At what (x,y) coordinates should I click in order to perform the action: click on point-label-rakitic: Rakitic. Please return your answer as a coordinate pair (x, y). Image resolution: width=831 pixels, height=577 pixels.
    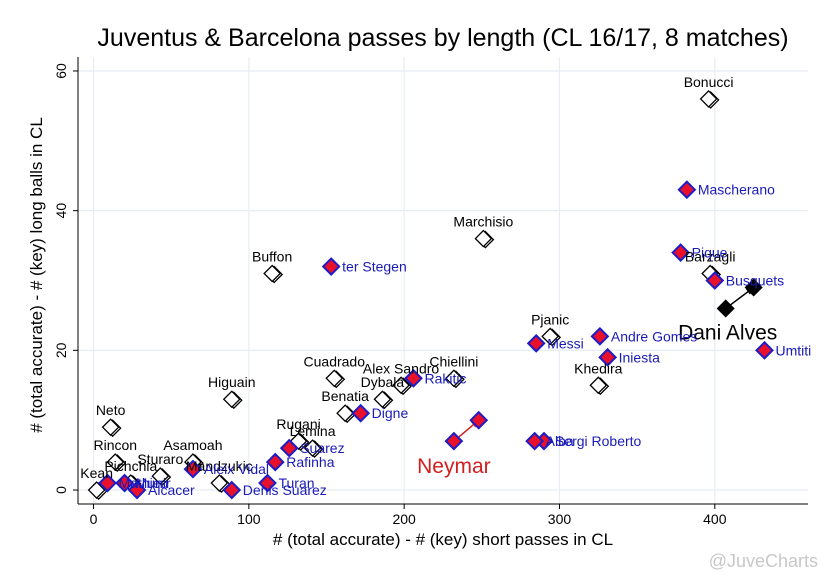
    Looking at the image, I should click on (445, 378).